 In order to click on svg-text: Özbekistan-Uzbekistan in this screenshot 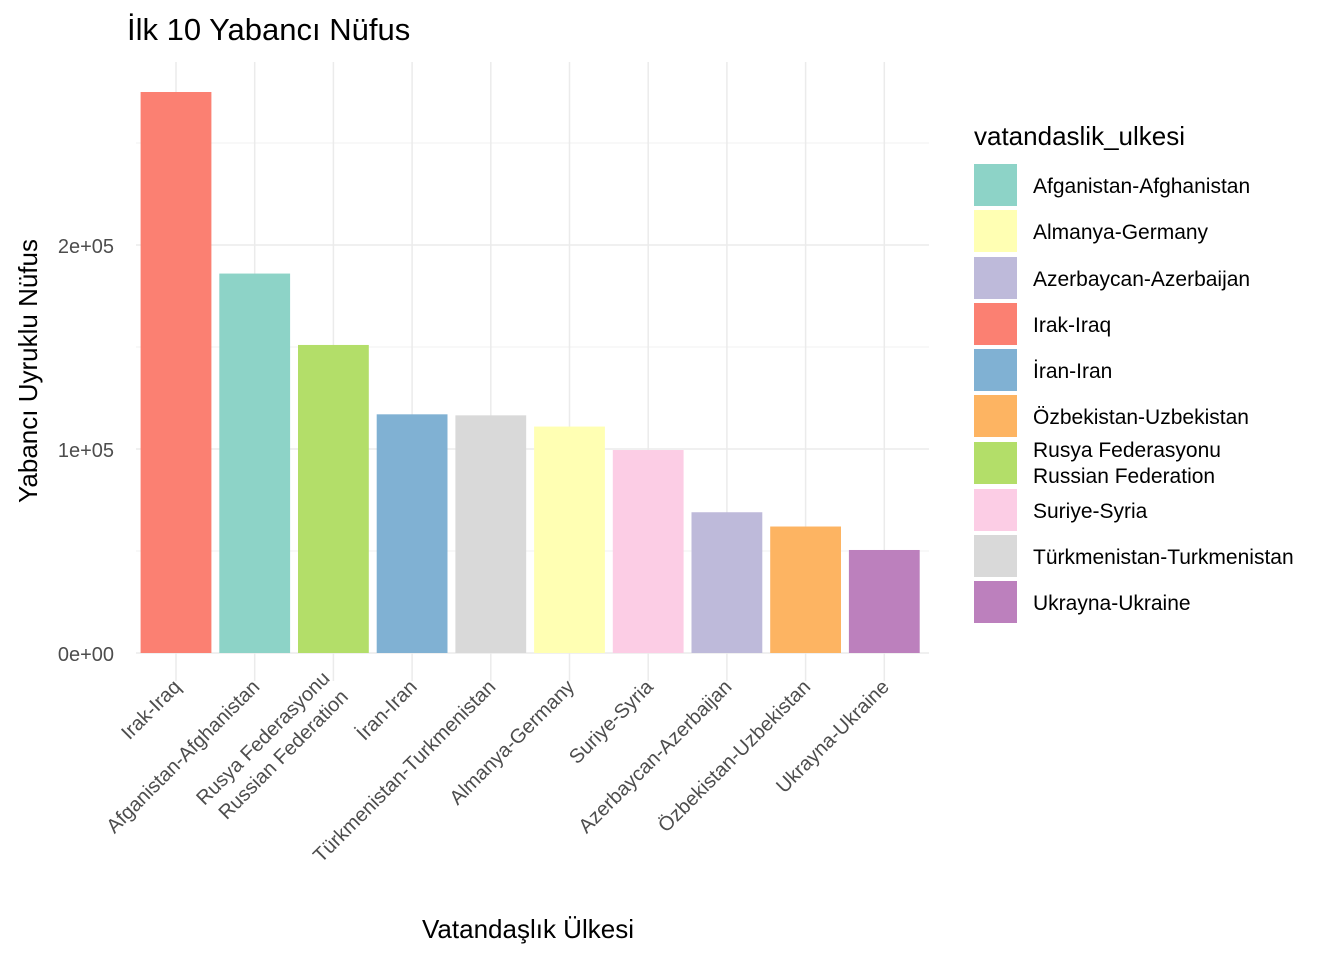, I will do `click(734, 756)`.